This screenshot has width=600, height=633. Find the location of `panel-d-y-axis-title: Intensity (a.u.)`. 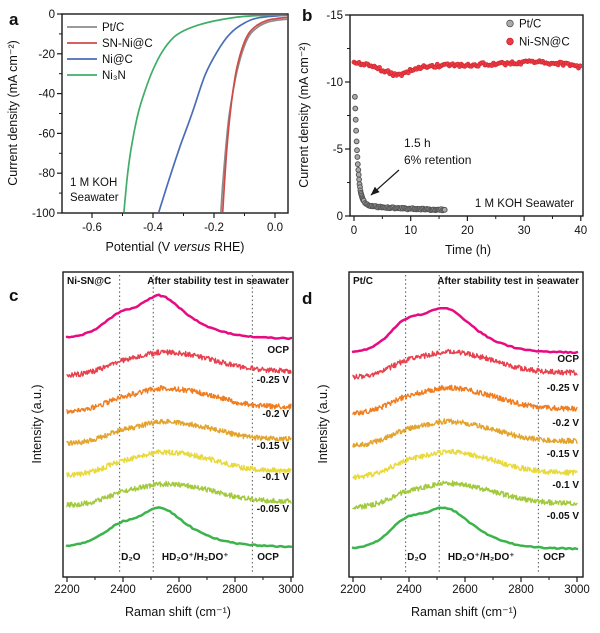

panel-d-y-axis-title: Intensity (a.u.) is located at coordinates (323, 423).